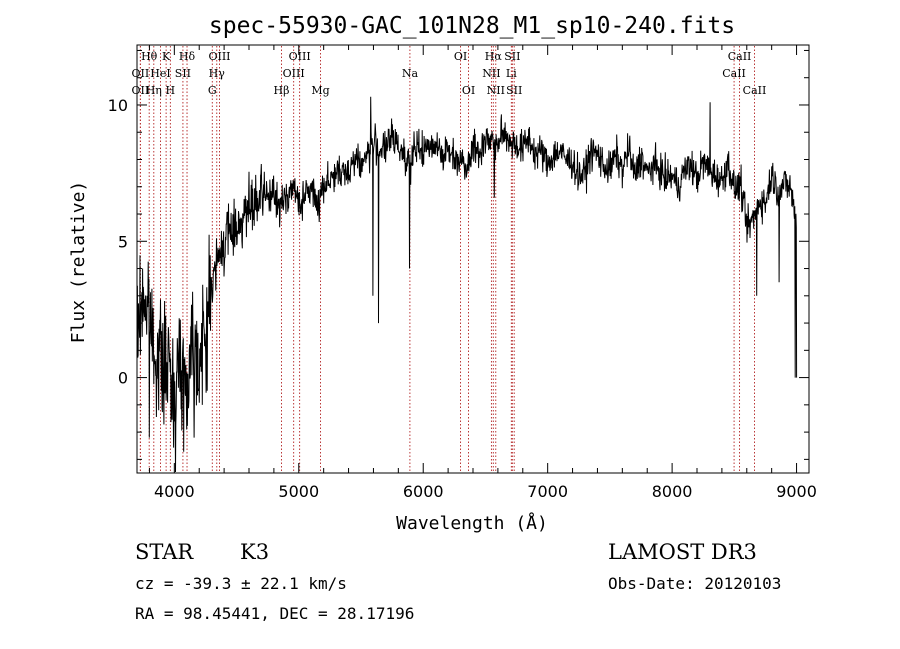  I want to click on spectral-line-label: Hδ, so click(187, 56).